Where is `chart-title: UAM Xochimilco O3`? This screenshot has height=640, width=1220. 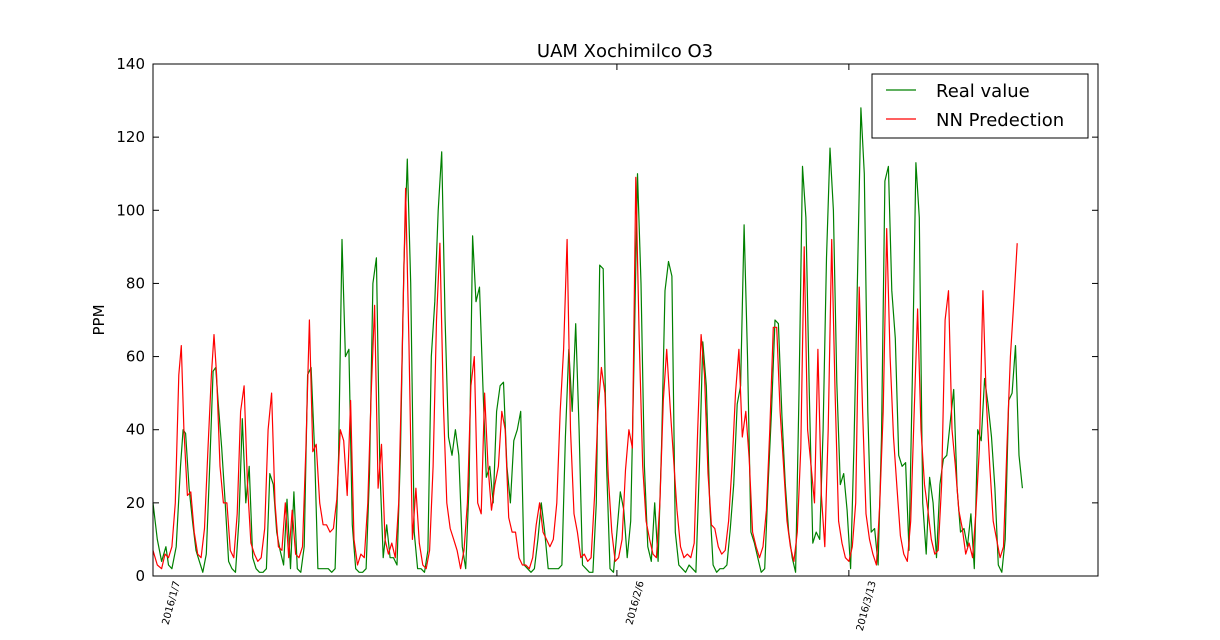
chart-title: UAM Xochimilco O3 is located at coordinates (625, 51).